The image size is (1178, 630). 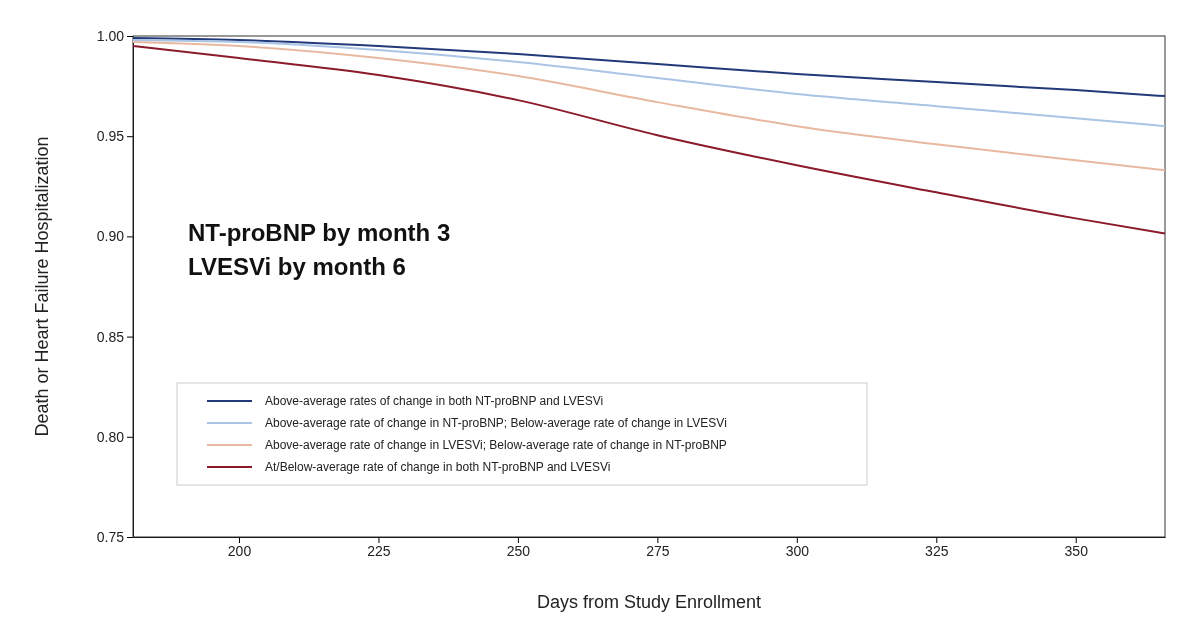 I want to click on x-tick-label: 250, so click(x=518, y=550).